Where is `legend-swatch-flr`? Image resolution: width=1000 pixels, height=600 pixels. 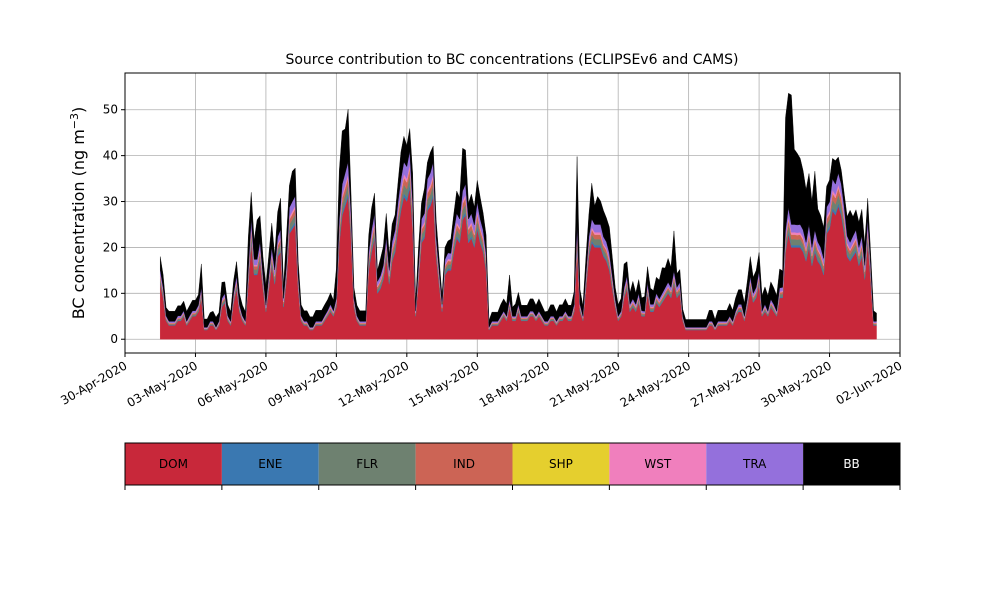 legend-swatch-flr is located at coordinates (367, 464).